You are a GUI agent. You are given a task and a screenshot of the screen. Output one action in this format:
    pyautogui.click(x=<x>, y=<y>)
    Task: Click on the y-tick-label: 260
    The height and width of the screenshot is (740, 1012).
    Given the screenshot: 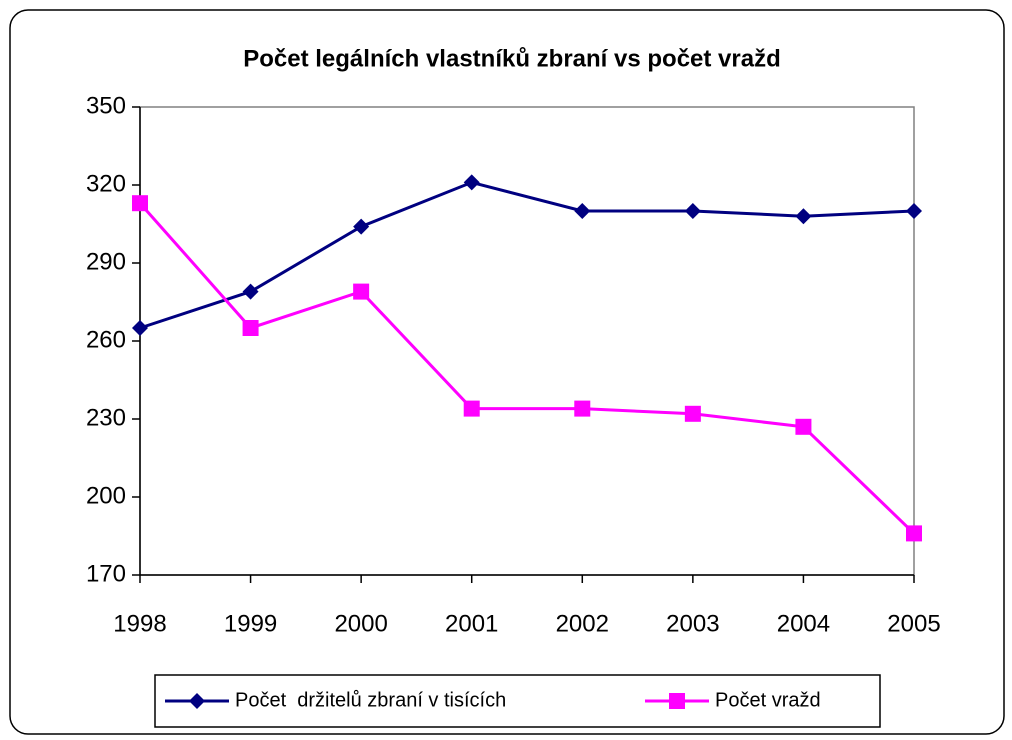 What is the action you would take?
    pyautogui.click(x=106, y=339)
    